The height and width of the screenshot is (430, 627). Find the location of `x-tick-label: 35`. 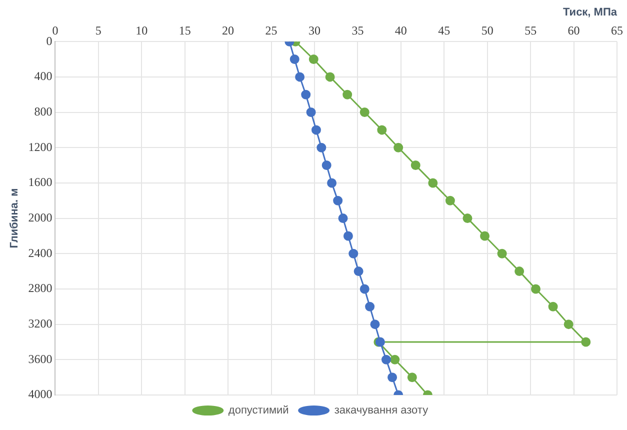

x-tick-label: 35 is located at coordinates (358, 31).